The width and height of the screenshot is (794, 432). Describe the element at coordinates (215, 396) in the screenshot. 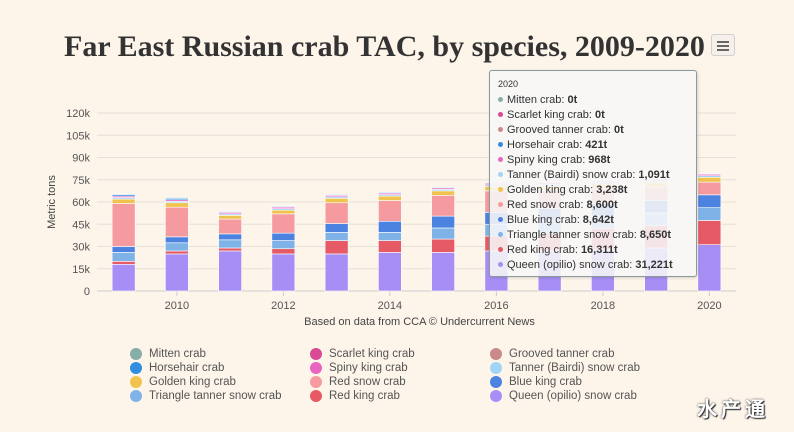

I see `legend-label: Triangle tanner snow crab` at that location.